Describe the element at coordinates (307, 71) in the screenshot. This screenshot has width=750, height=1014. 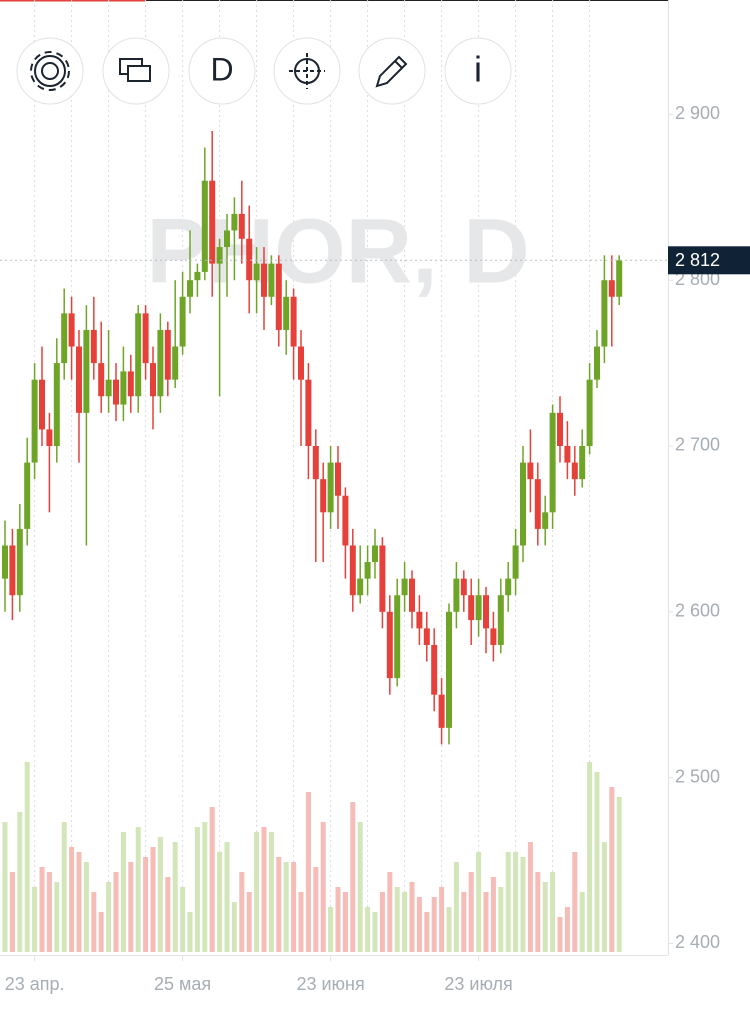
I see `crosshair-button` at that location.